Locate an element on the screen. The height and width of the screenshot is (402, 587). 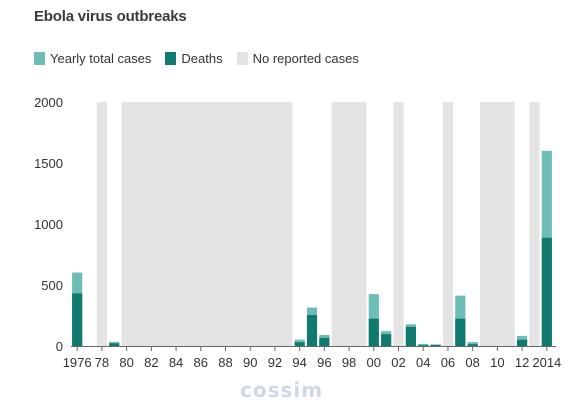
legend-item-none: No reported cases is located at coordinates (297, 58).